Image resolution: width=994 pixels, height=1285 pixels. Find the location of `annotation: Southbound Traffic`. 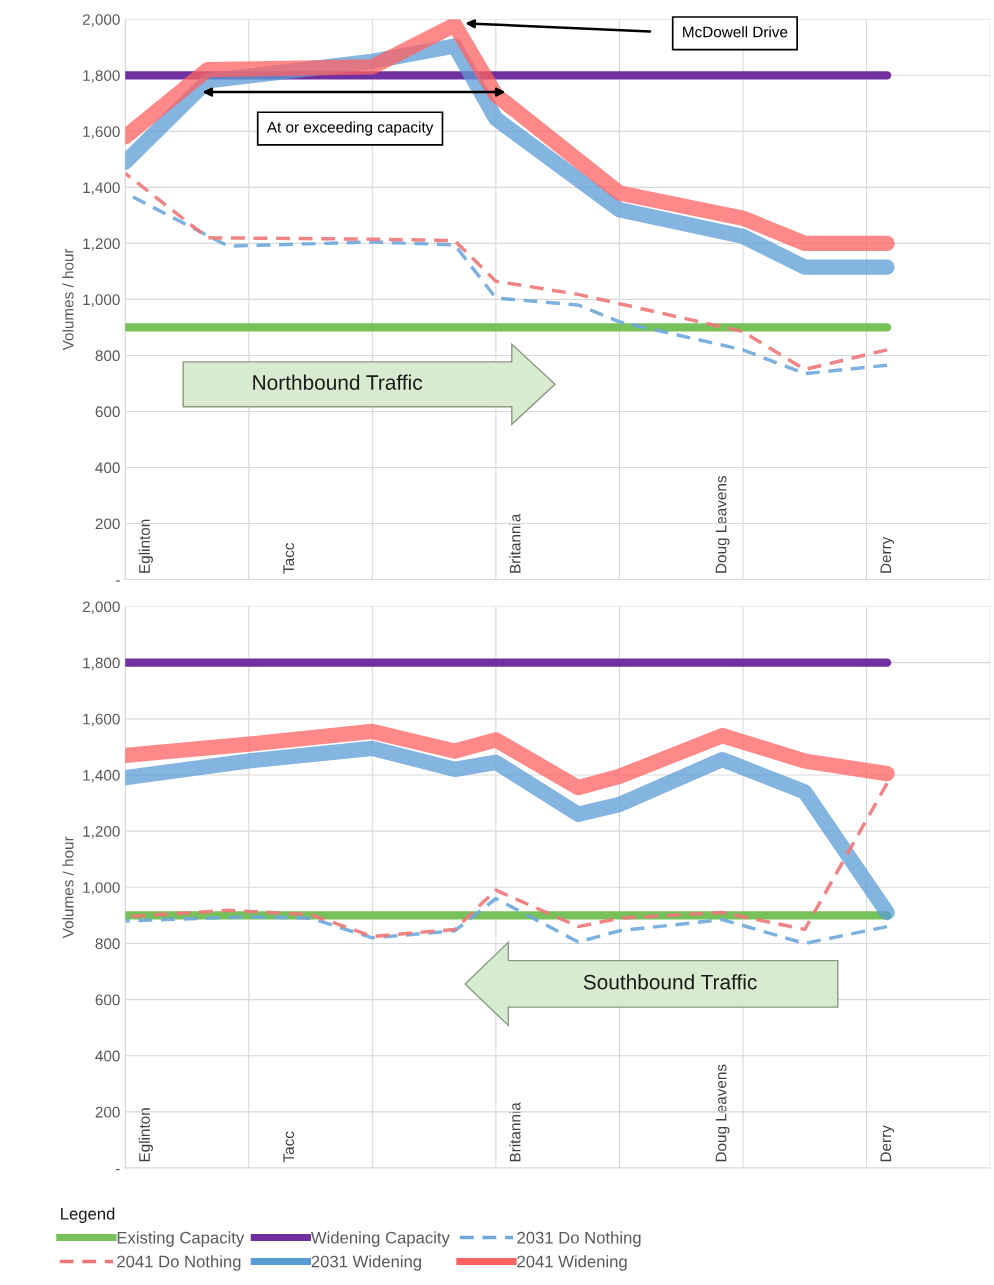

annotation: Southbound Traffic is located at coordinates (670, 982).